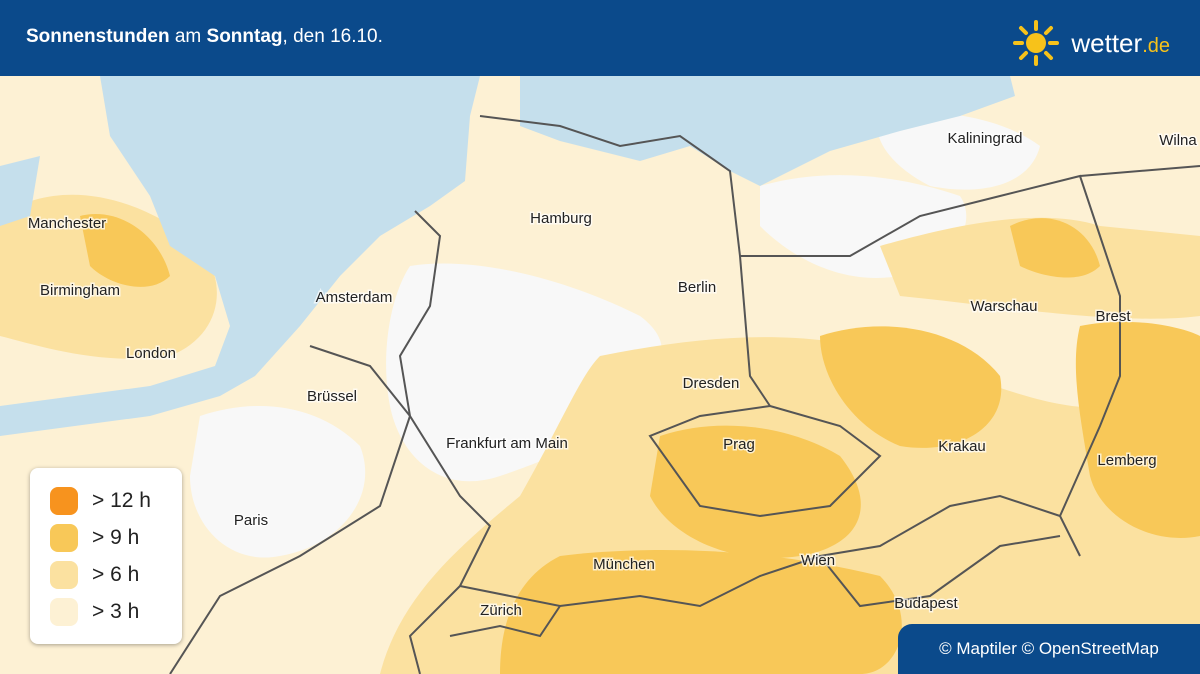 The height and width of the screenshot is (674, 1200). Describe the element at coordinates (116, 611) in the screenshot. I see `legend-label: > 3 h` at that location.